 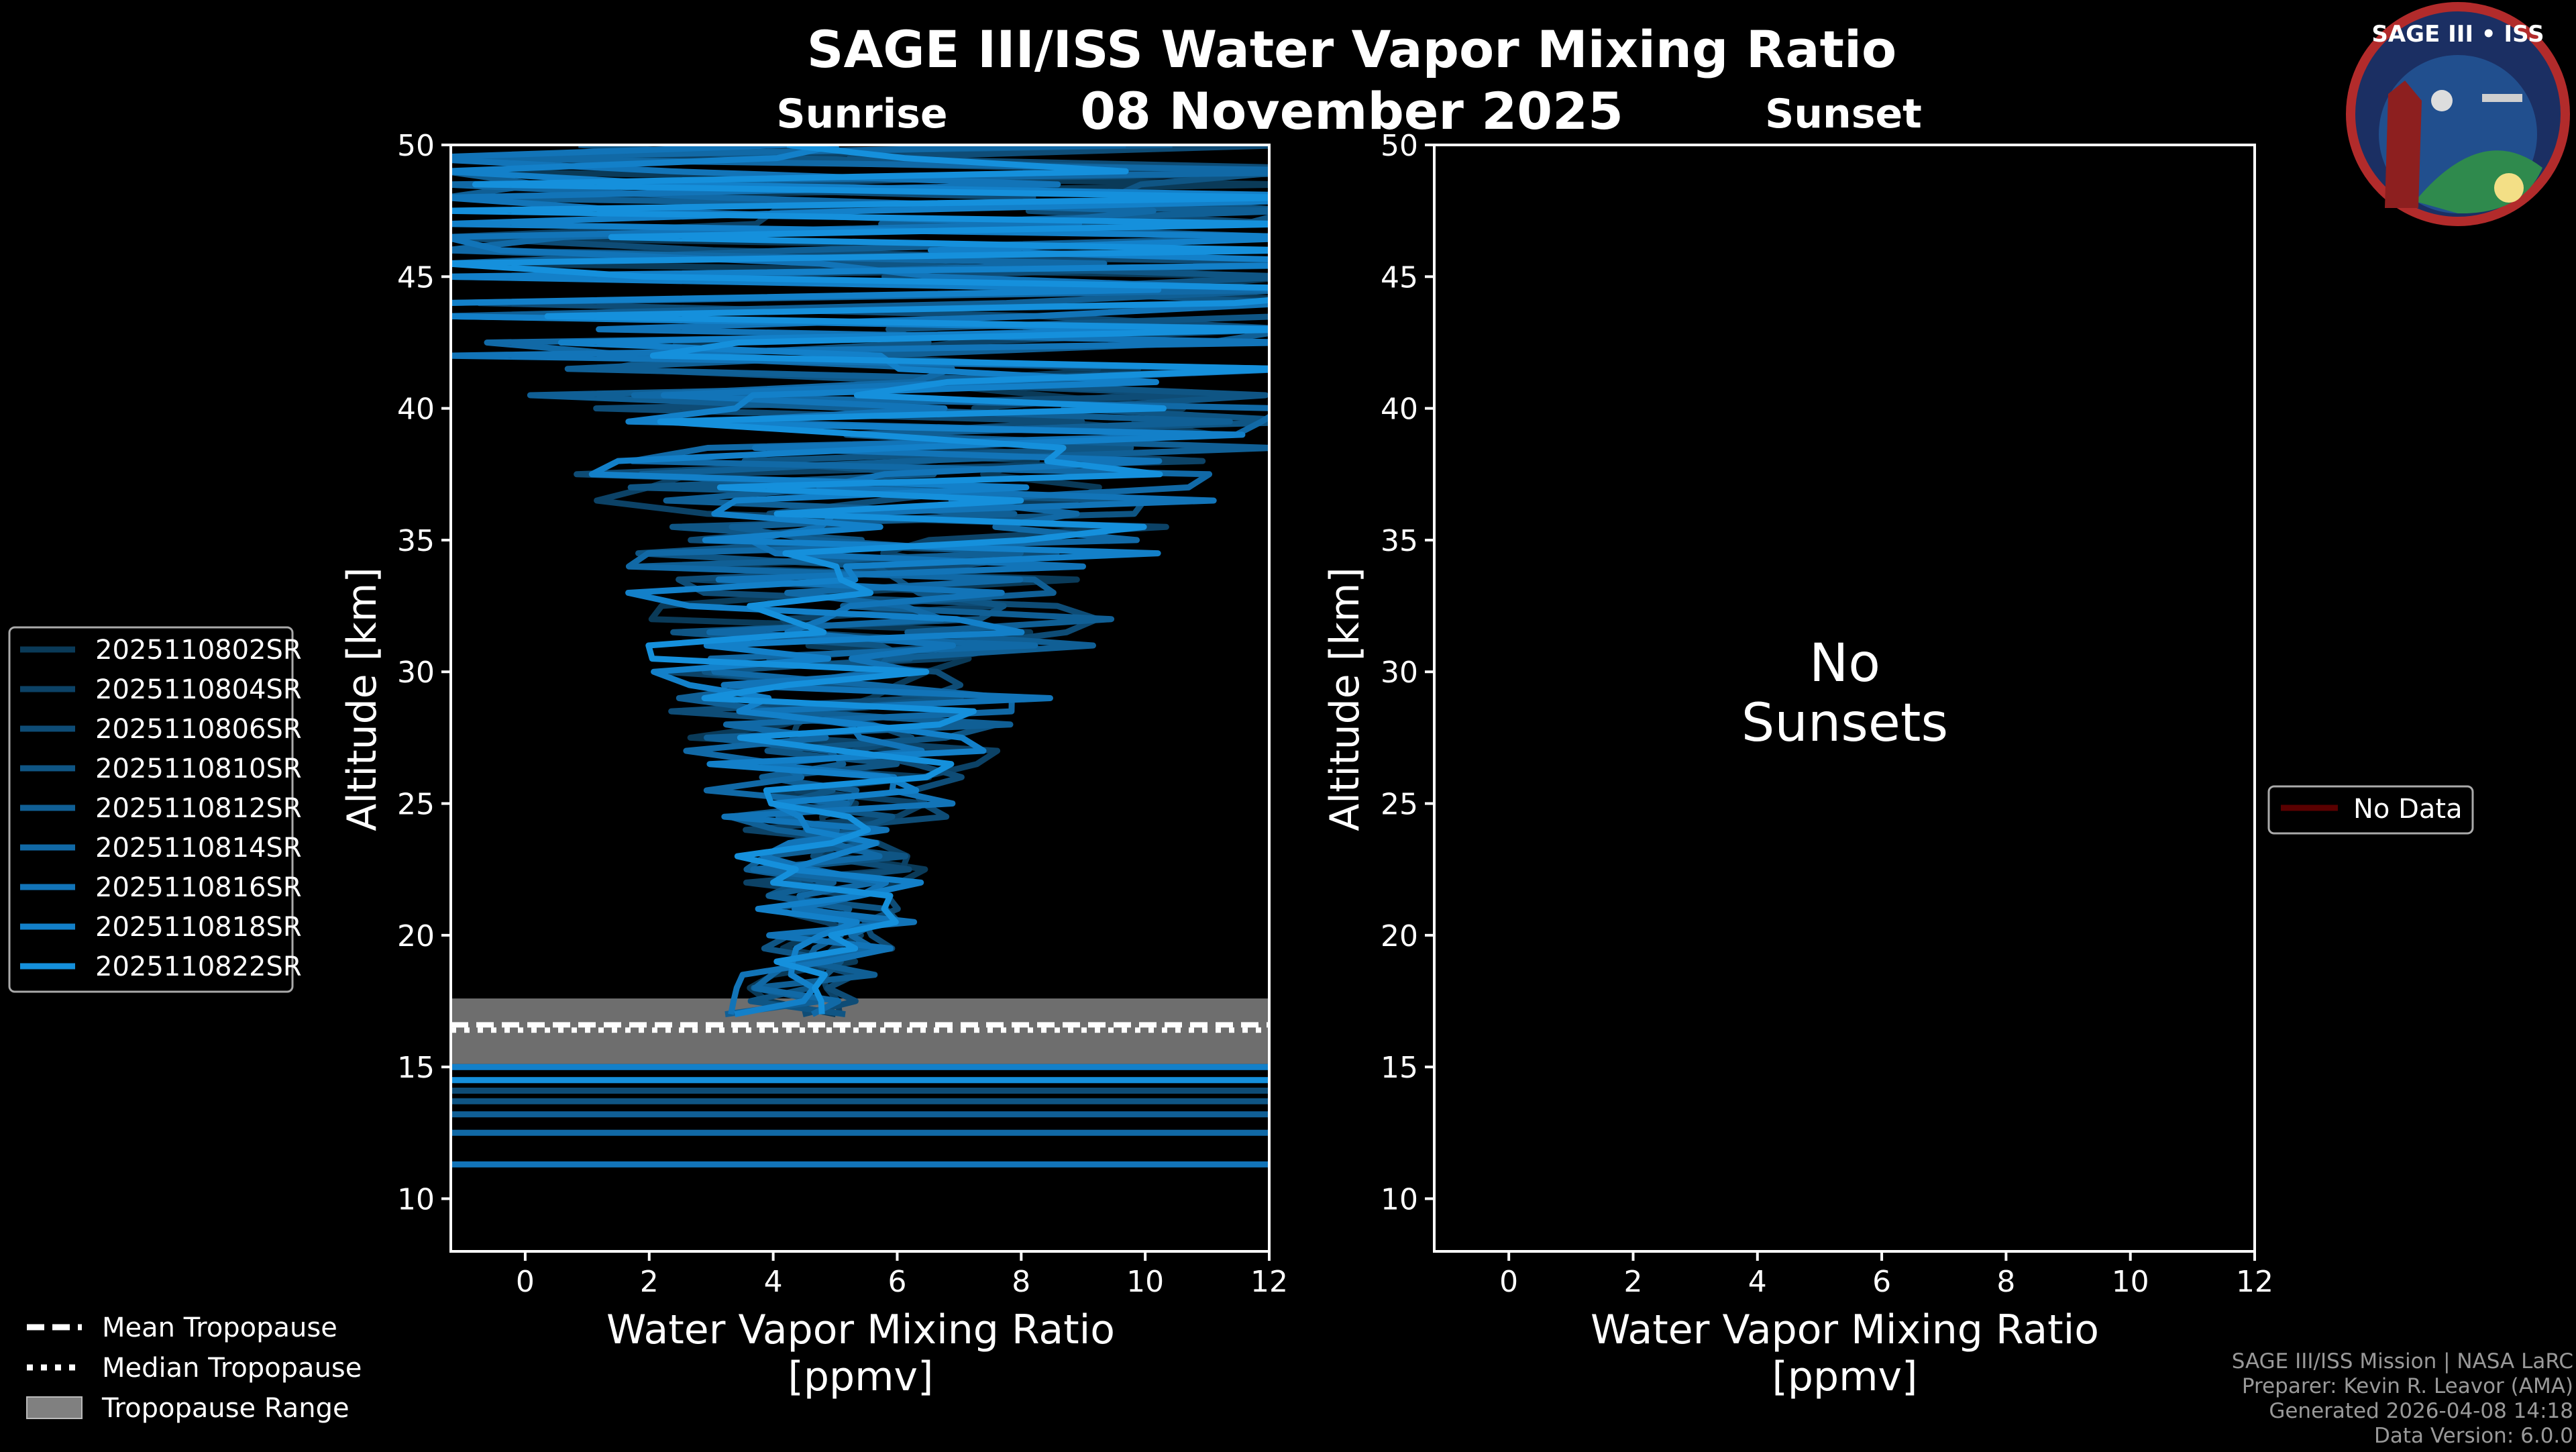 What do you see at coordinates (1269, 1282) in the screenshot?
I see `left-xtick-label: 12` at bounding box center [1269, 1282].